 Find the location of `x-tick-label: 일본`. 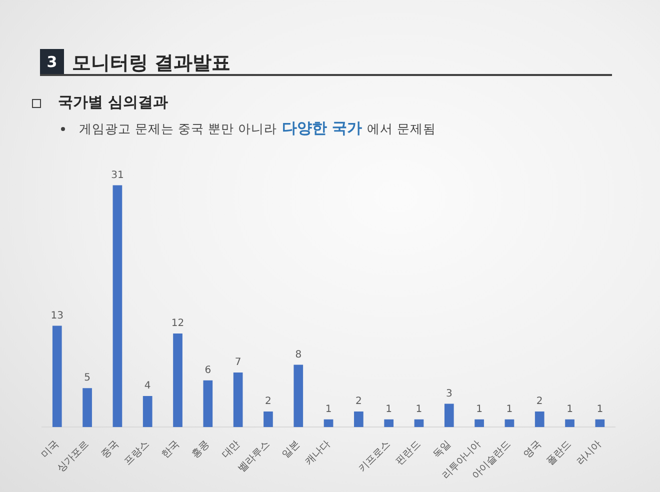

x-tick-label: 일본 is located at coordinates (291, 449).